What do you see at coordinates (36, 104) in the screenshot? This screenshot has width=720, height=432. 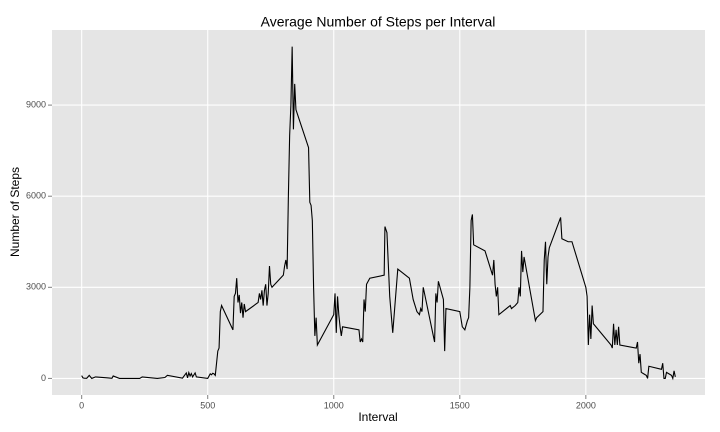 I see `y-tick-label: 9000` at bounding box center [36, 104].